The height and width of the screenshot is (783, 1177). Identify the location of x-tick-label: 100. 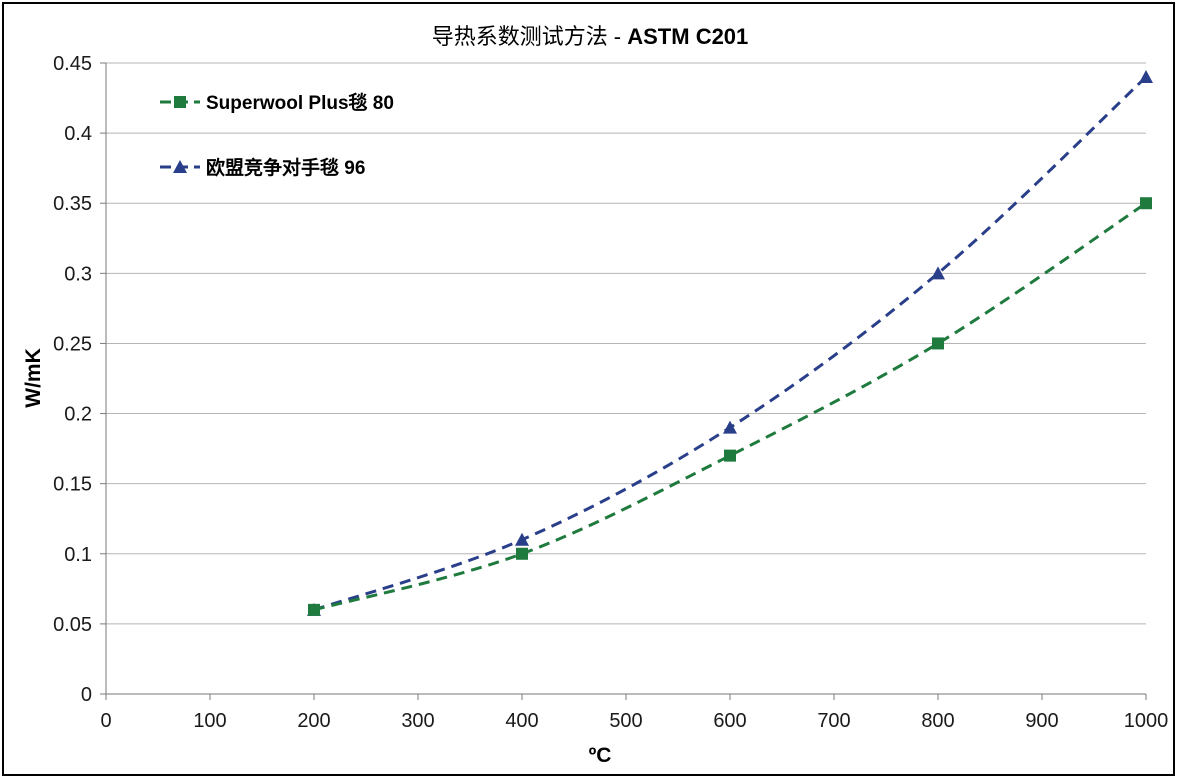
(209, 721).